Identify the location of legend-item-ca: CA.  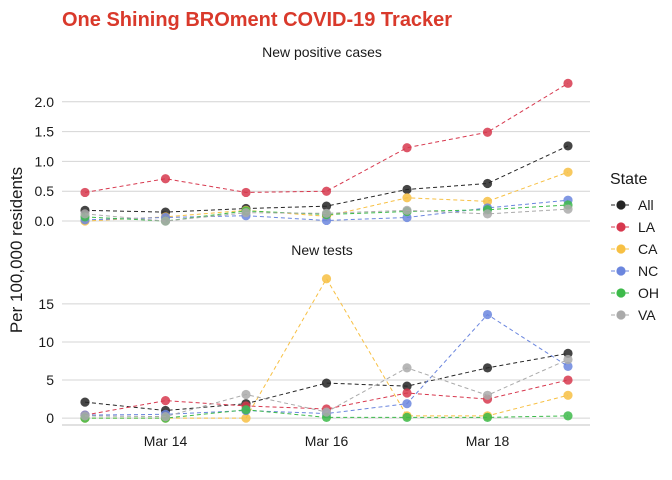
(634, 249).